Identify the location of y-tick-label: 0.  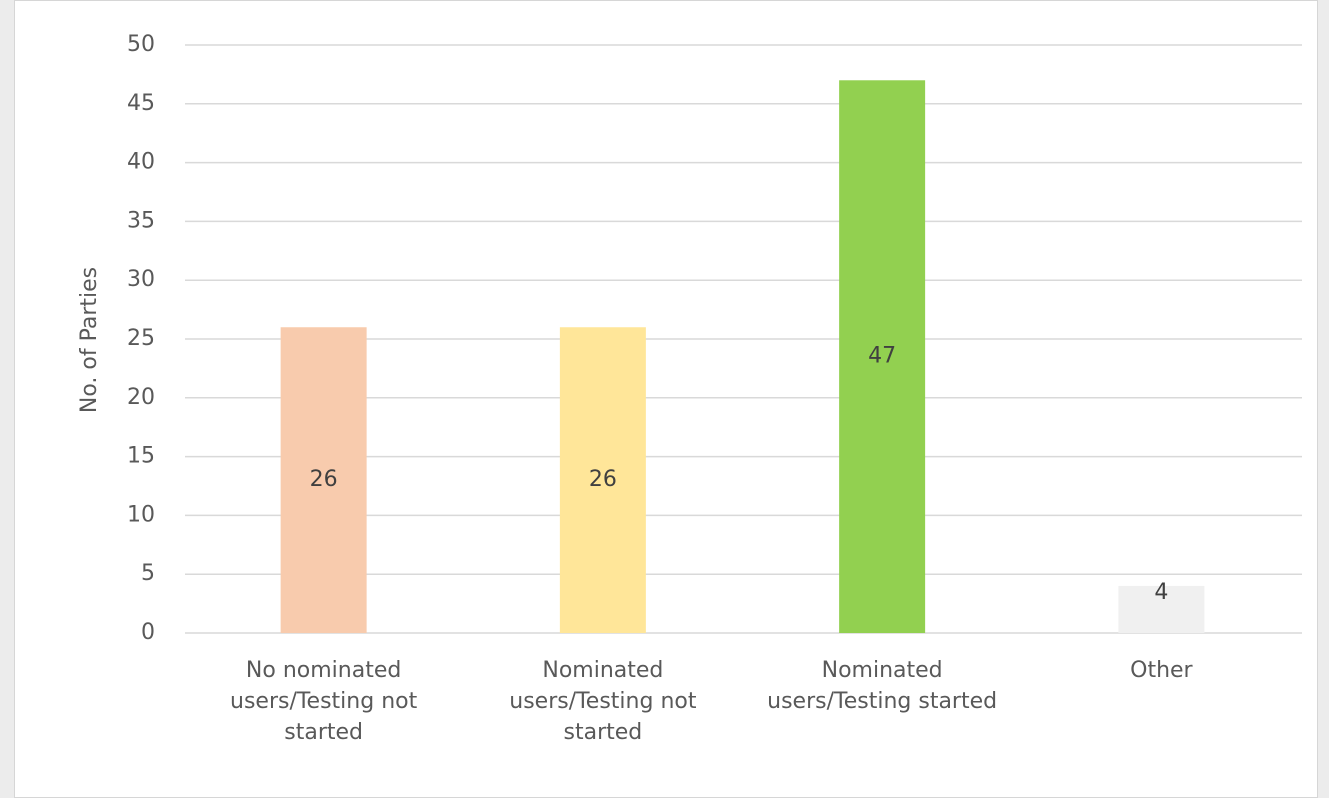
(148, 632).